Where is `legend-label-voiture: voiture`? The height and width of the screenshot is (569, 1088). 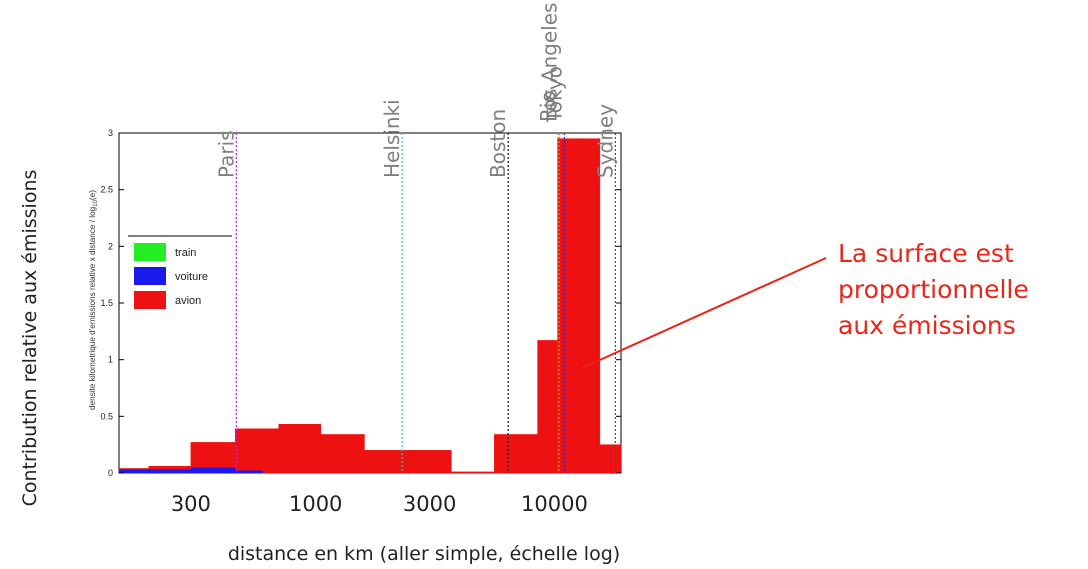
legend-label-voiture: voiture is located at coordinates (191, 277).